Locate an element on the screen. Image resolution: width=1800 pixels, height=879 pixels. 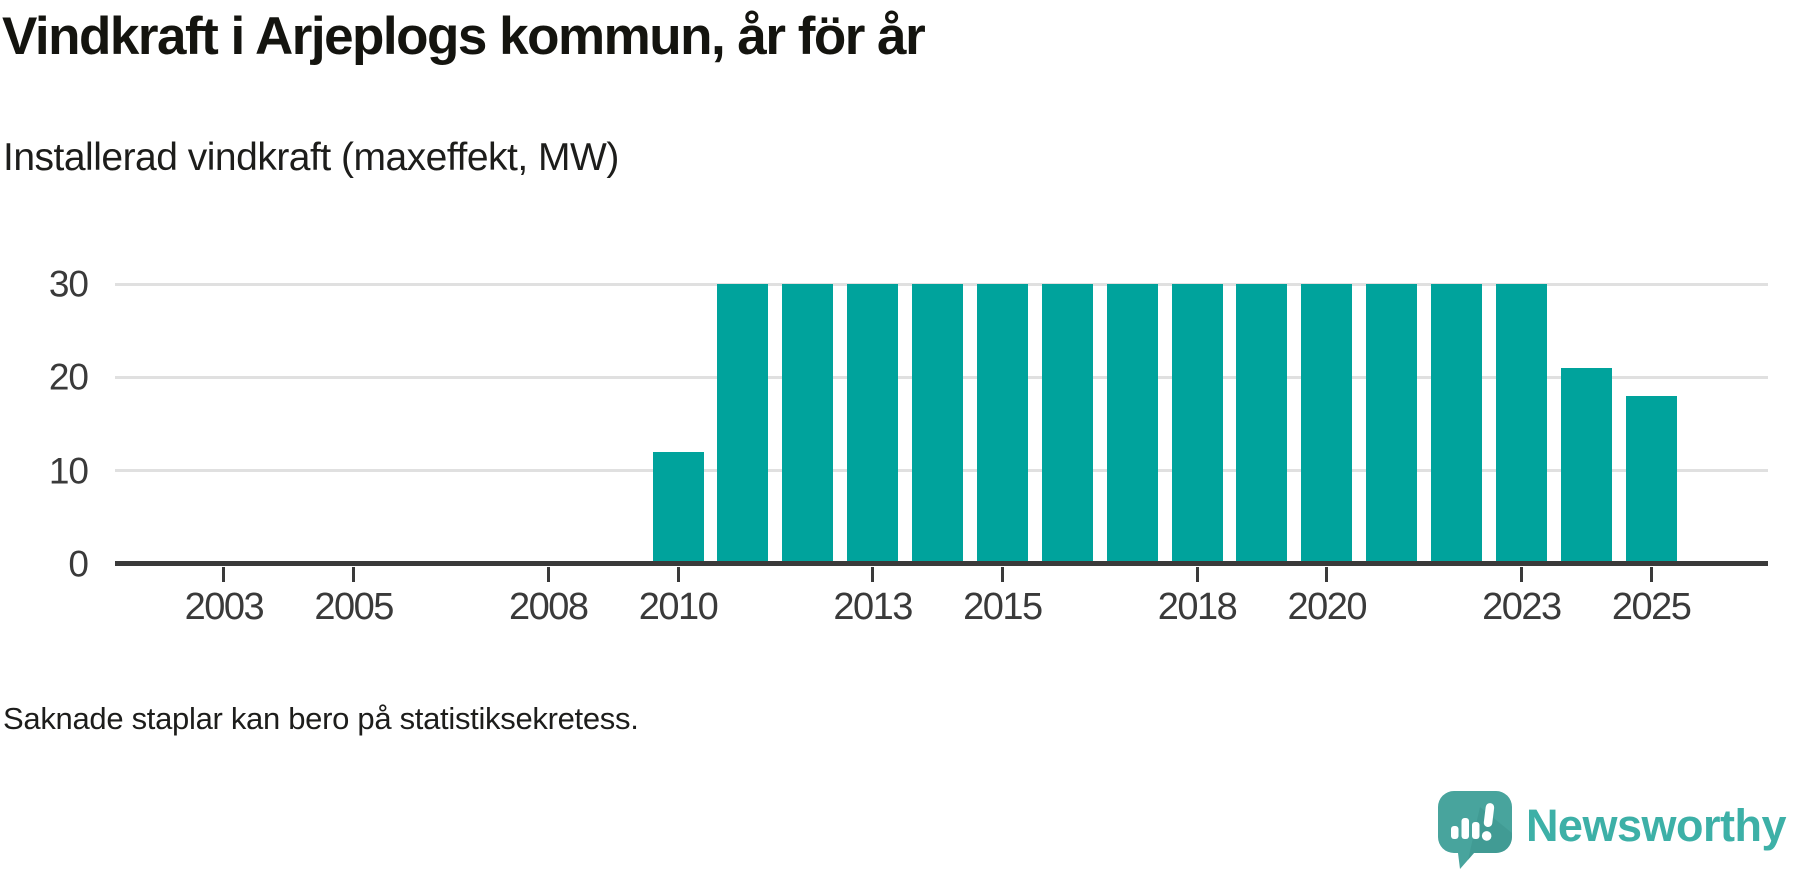
x-tick-label-2005: 2005 is located at coordinates (354, 607).